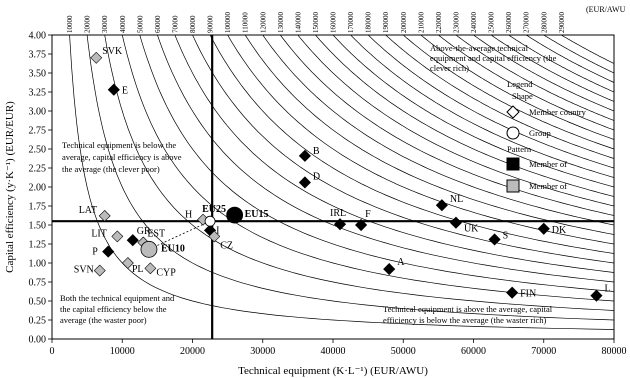  What do you see at coordinates (246, 22) in the screenshot?
I see `isoquant-label: 110000` at bounding box center [246, 22].